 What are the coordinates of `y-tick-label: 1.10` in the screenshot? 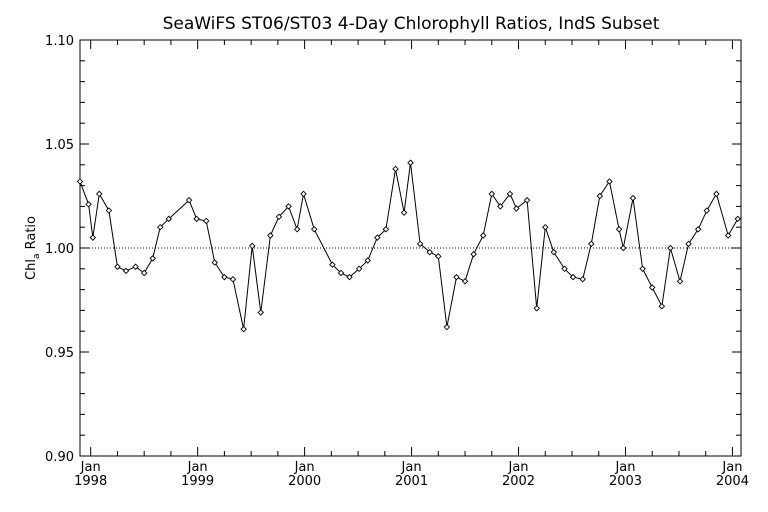 It's located at (59, 41).